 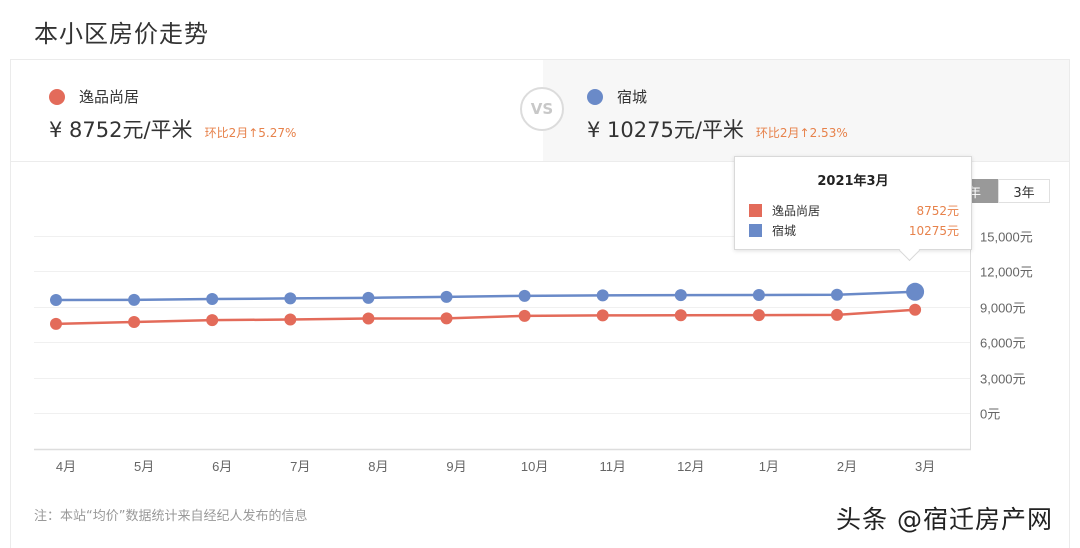 What do you see at coordinates (1024, 191) in the screenshot?
I see `tab-3-years: 3年` at bounding box center [1024, 191].